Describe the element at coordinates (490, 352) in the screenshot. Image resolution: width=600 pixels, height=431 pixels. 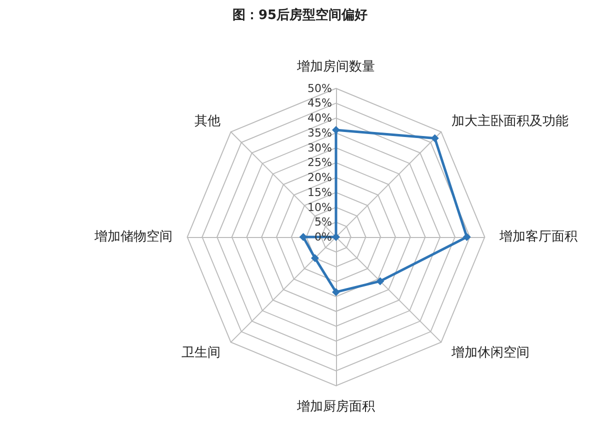
I see `spoke-label: 增加休闲空间` at that location.